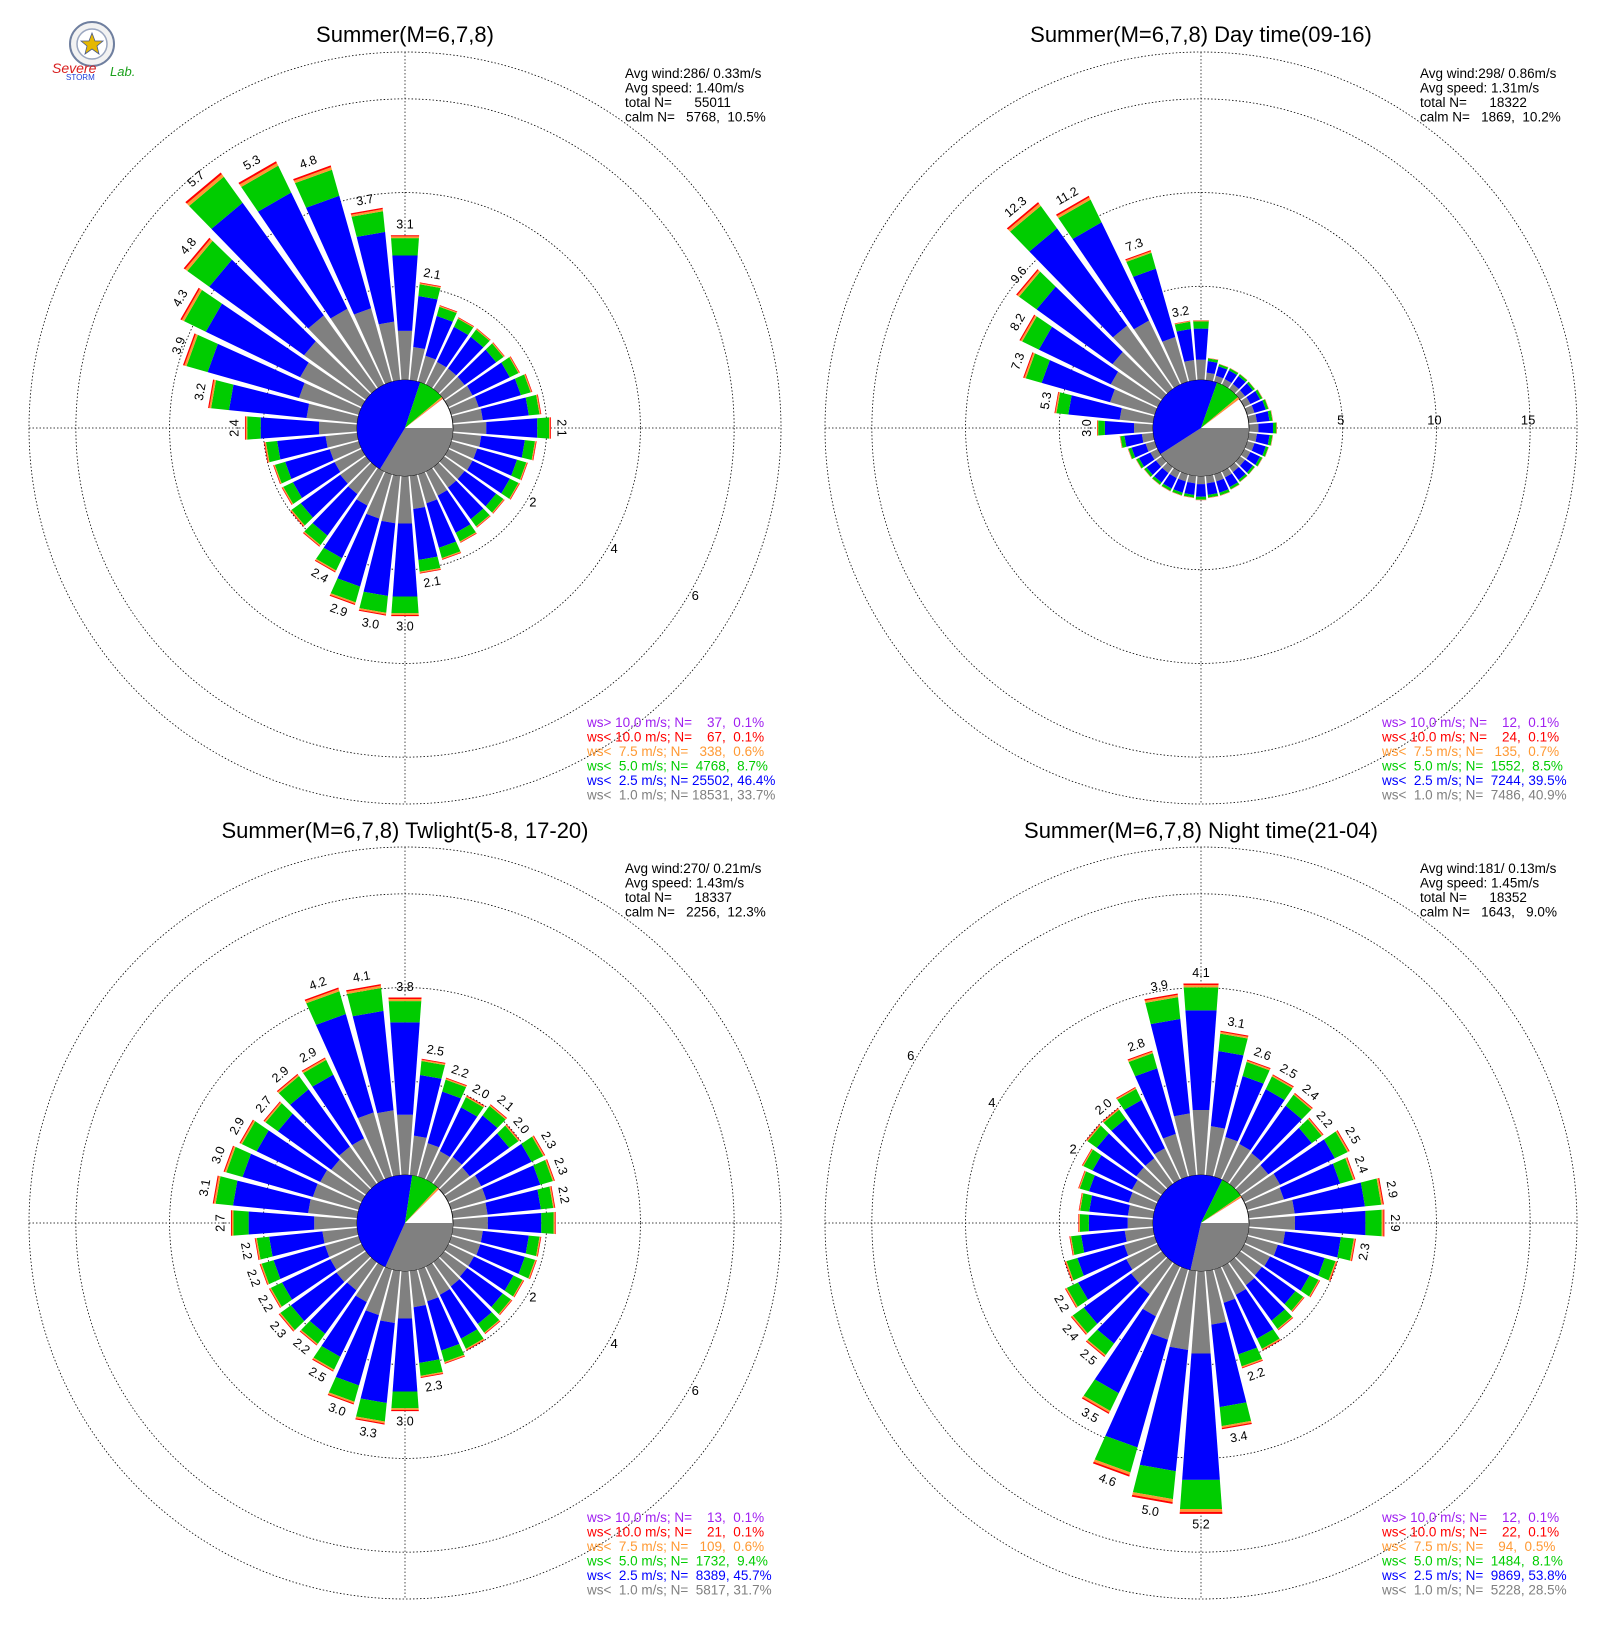 This screenshot has width=1620, height=1640. Describe the element at coordinates (246, 1131) in the screenshot. I see `spoke-300-red` at that location.